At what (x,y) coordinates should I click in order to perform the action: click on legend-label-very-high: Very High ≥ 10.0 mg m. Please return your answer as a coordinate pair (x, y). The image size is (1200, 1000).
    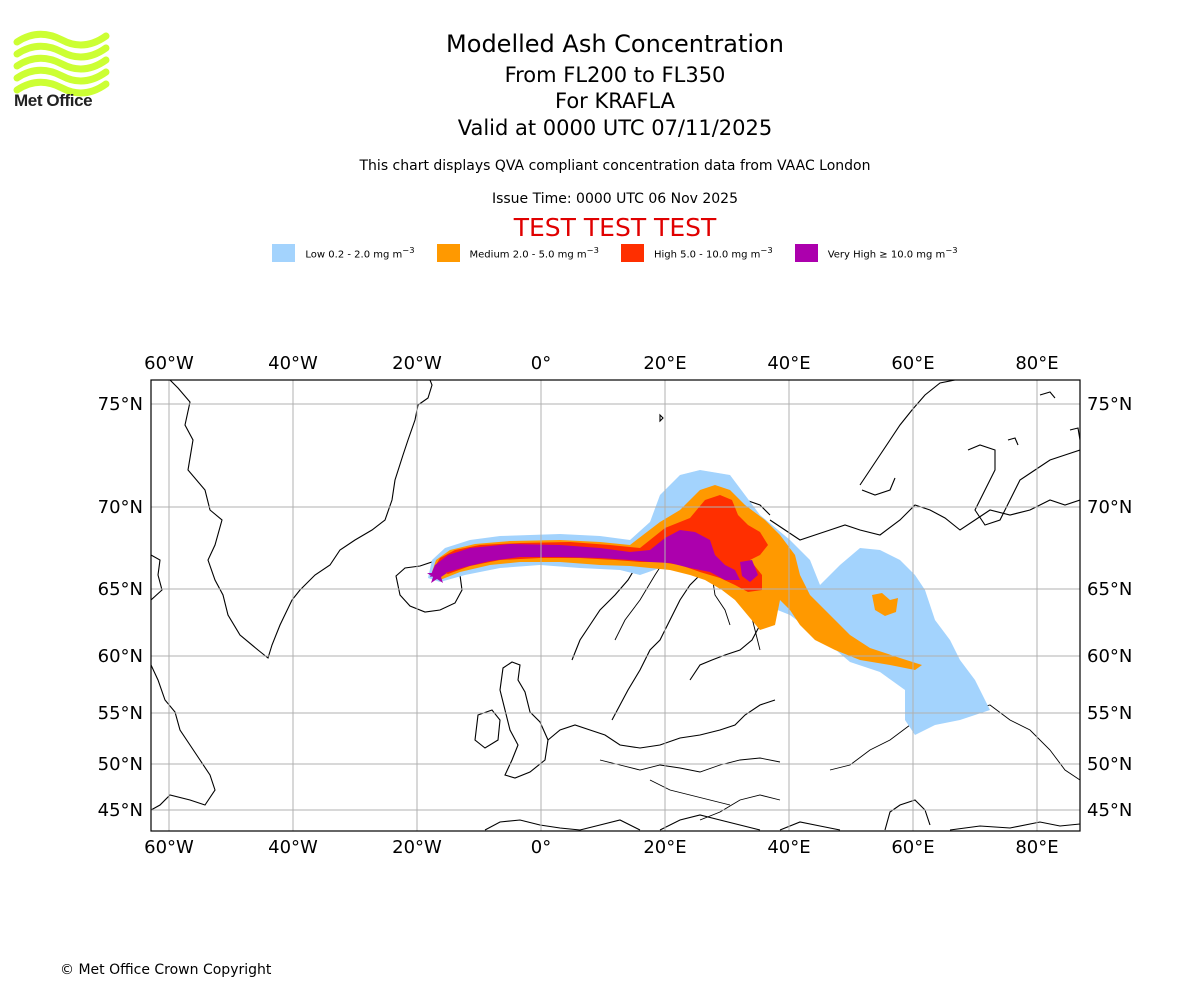
    Looking at the image, I should click on (886, 255).